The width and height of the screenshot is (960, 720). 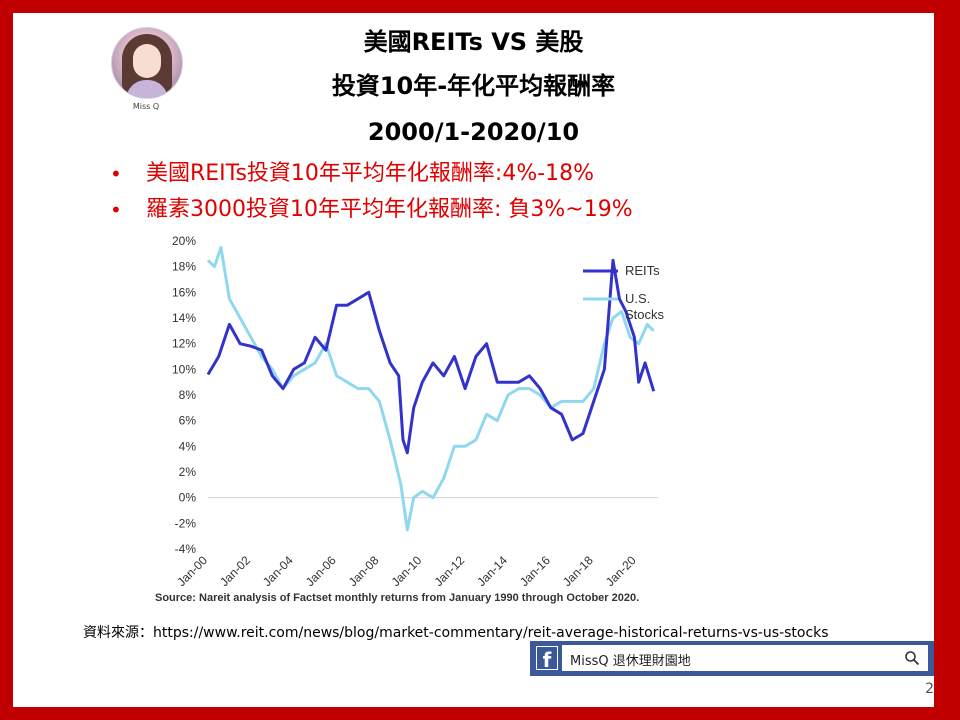 What do you see at coordinates (188, 446) in the screenshot?
I see `y-tick-label: 4%` at bounding box center [188, 446].